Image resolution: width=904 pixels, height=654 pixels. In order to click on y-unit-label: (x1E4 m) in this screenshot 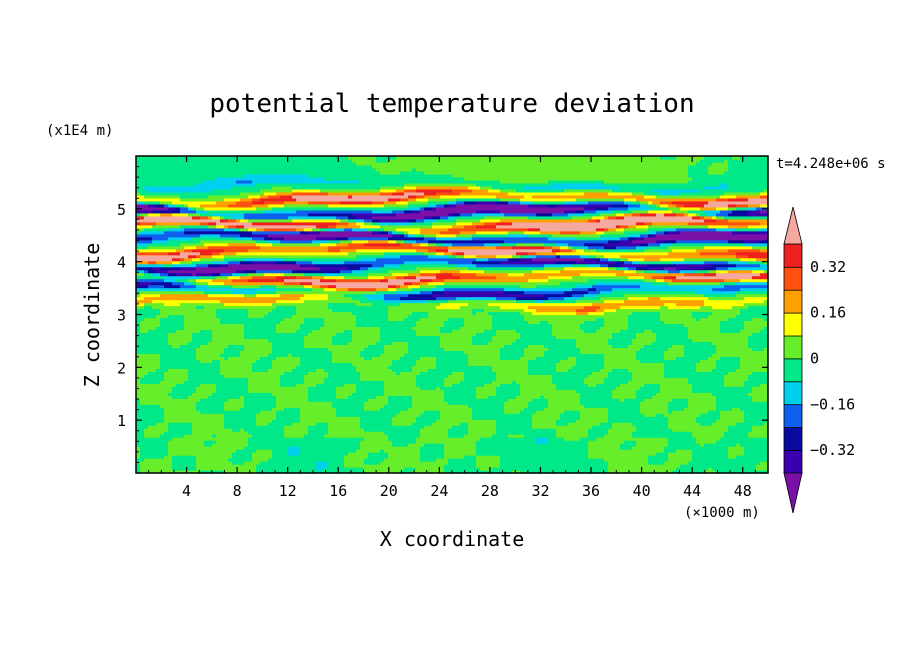, I will do `click(79, 131)`.